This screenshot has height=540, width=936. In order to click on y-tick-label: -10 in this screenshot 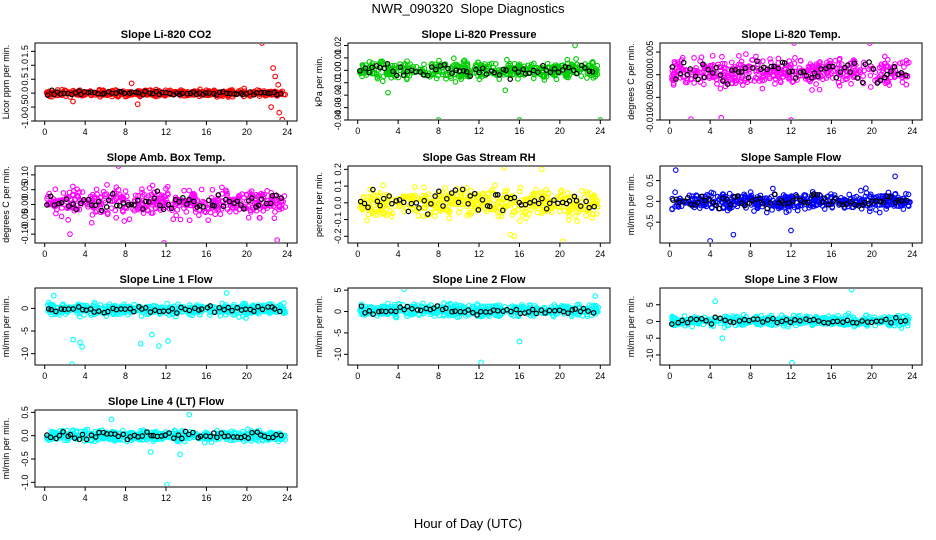, I will do `click(25, 353)`.